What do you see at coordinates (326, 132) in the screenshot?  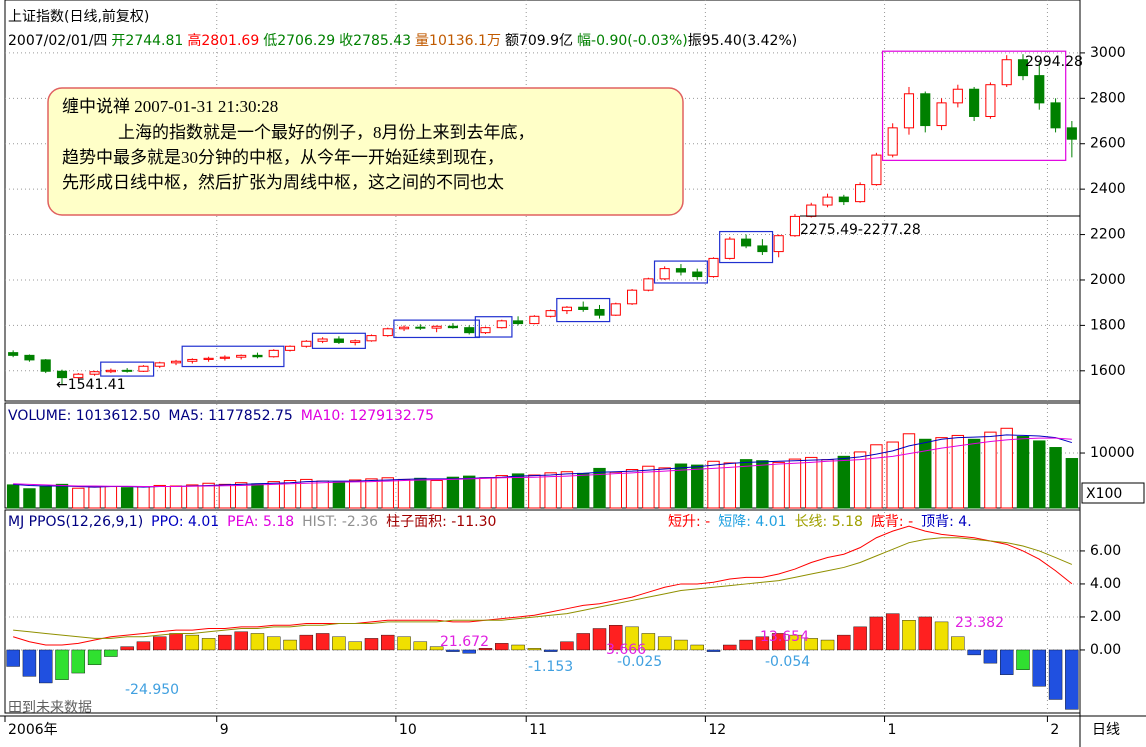 I see `note-line: 上海的指数就是一个最好的例子，8月份上来到去年底，` at bounding box center [326, 132].